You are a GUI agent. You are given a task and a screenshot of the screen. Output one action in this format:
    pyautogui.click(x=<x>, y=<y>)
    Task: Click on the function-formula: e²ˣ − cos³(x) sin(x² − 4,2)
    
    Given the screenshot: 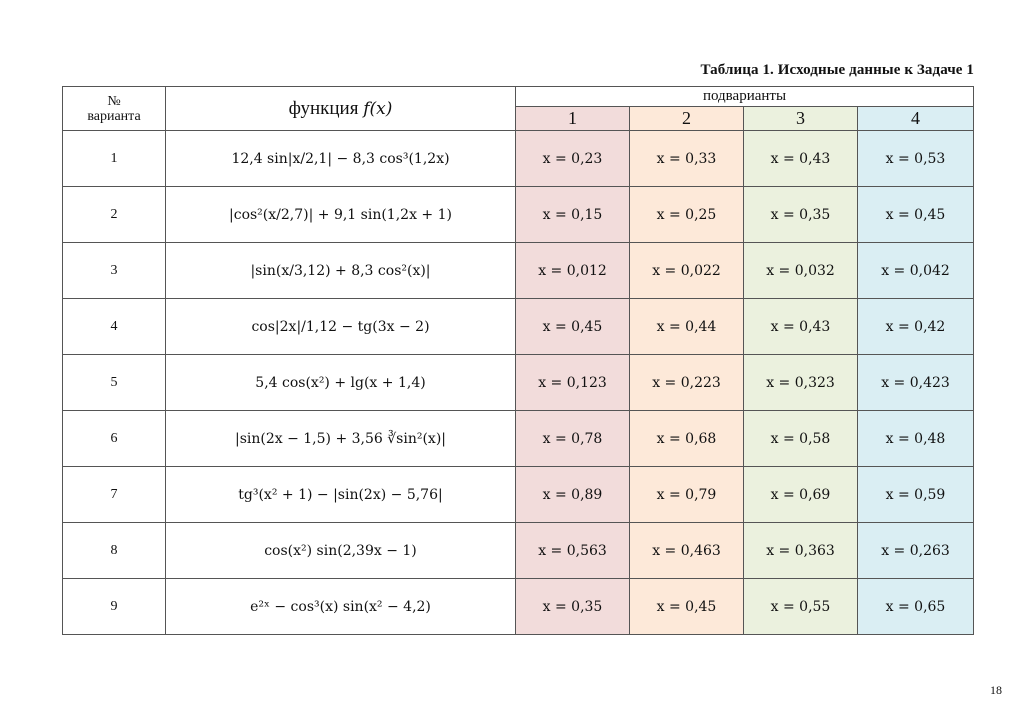 What is the action you would take?
    pyautogui.click(x=340, y=606)
    